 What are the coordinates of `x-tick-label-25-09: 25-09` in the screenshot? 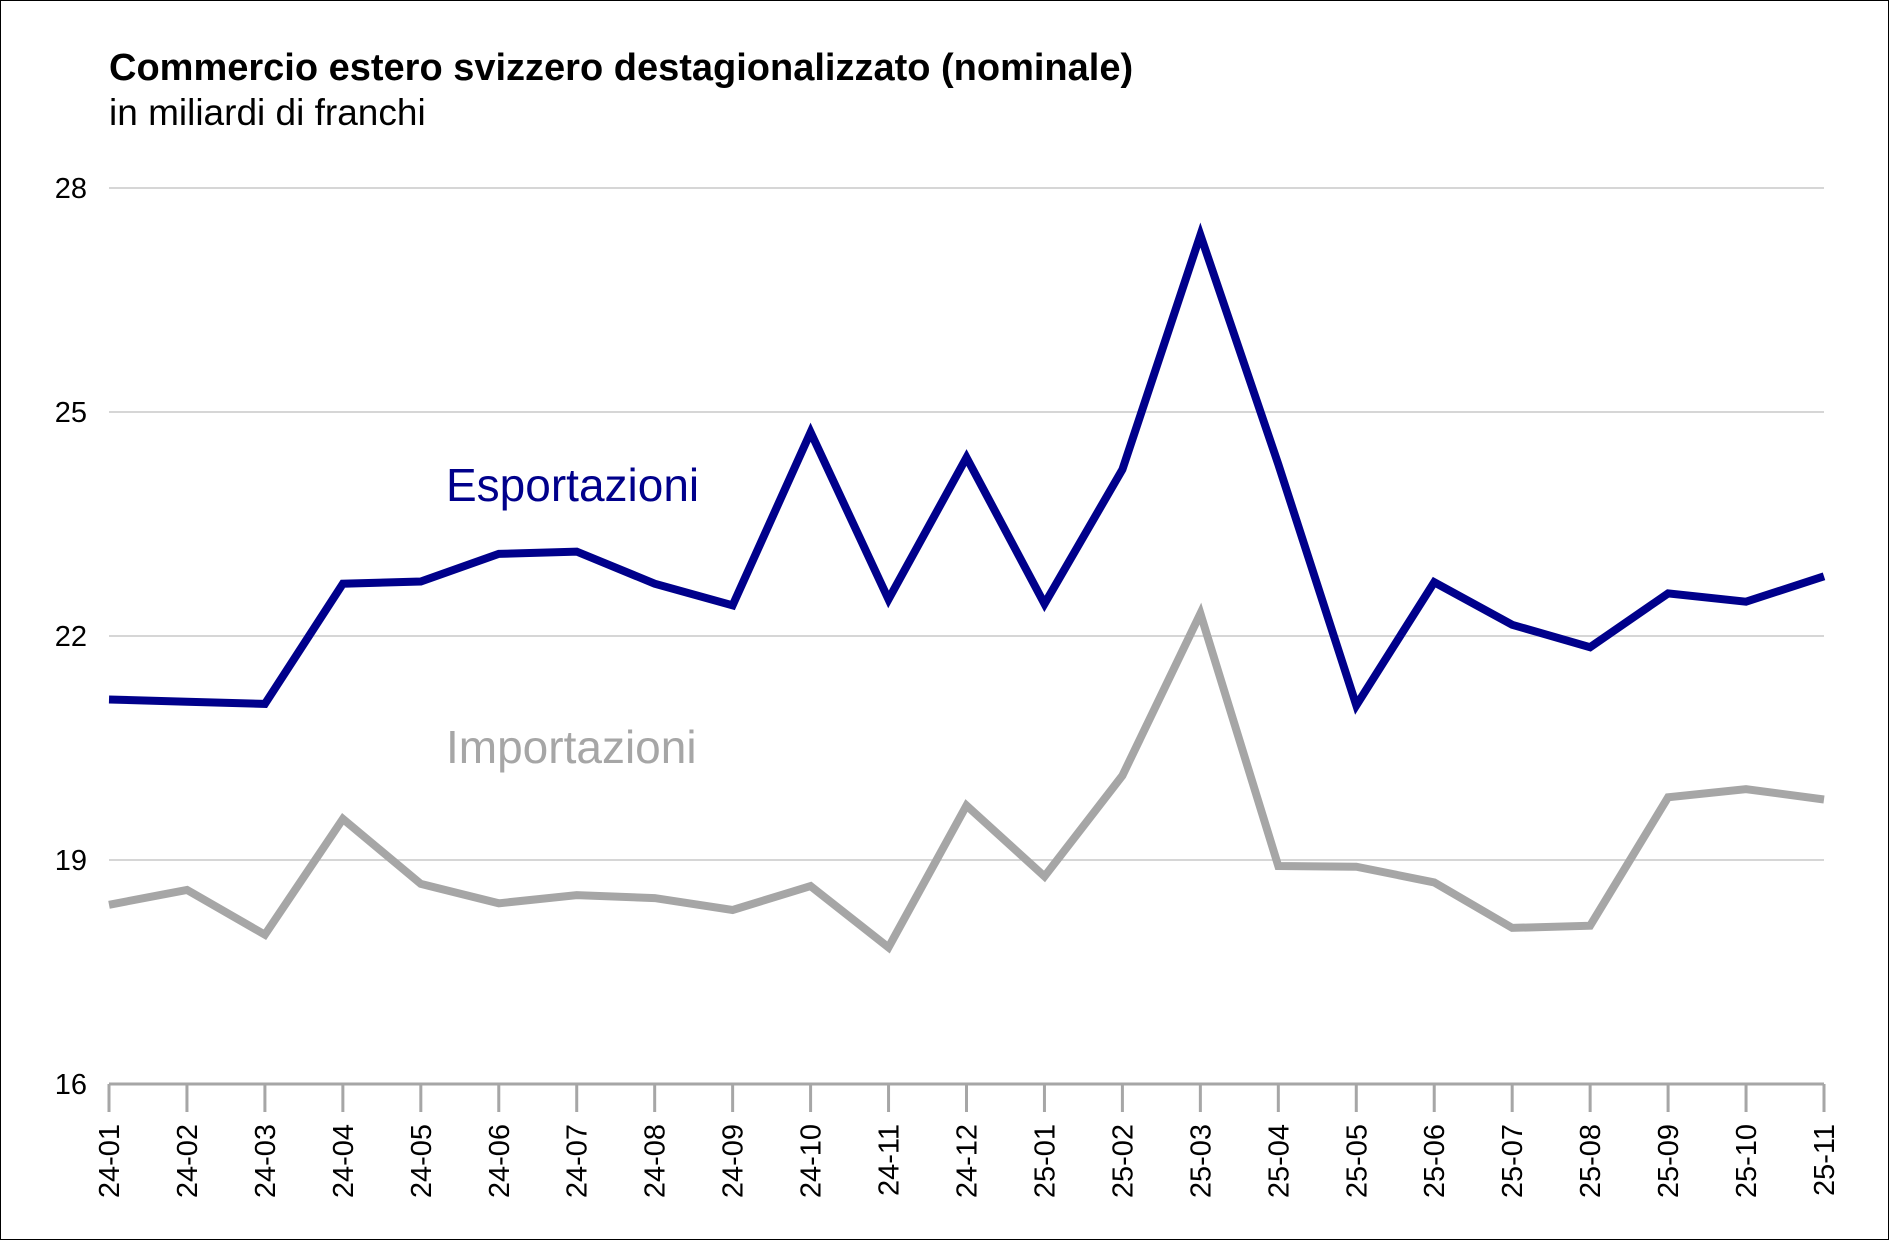 It's located at (1669, 1161).